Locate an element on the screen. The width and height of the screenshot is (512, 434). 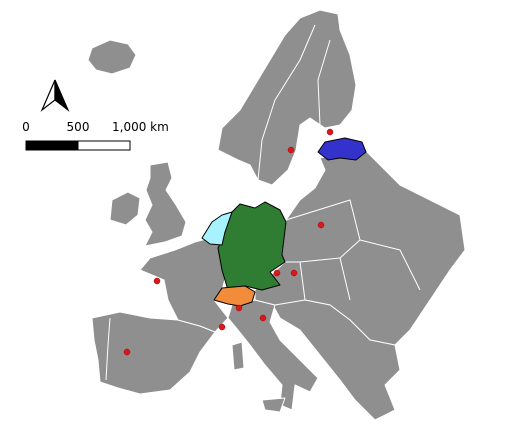
iberia is located at coordinates (153, 353).